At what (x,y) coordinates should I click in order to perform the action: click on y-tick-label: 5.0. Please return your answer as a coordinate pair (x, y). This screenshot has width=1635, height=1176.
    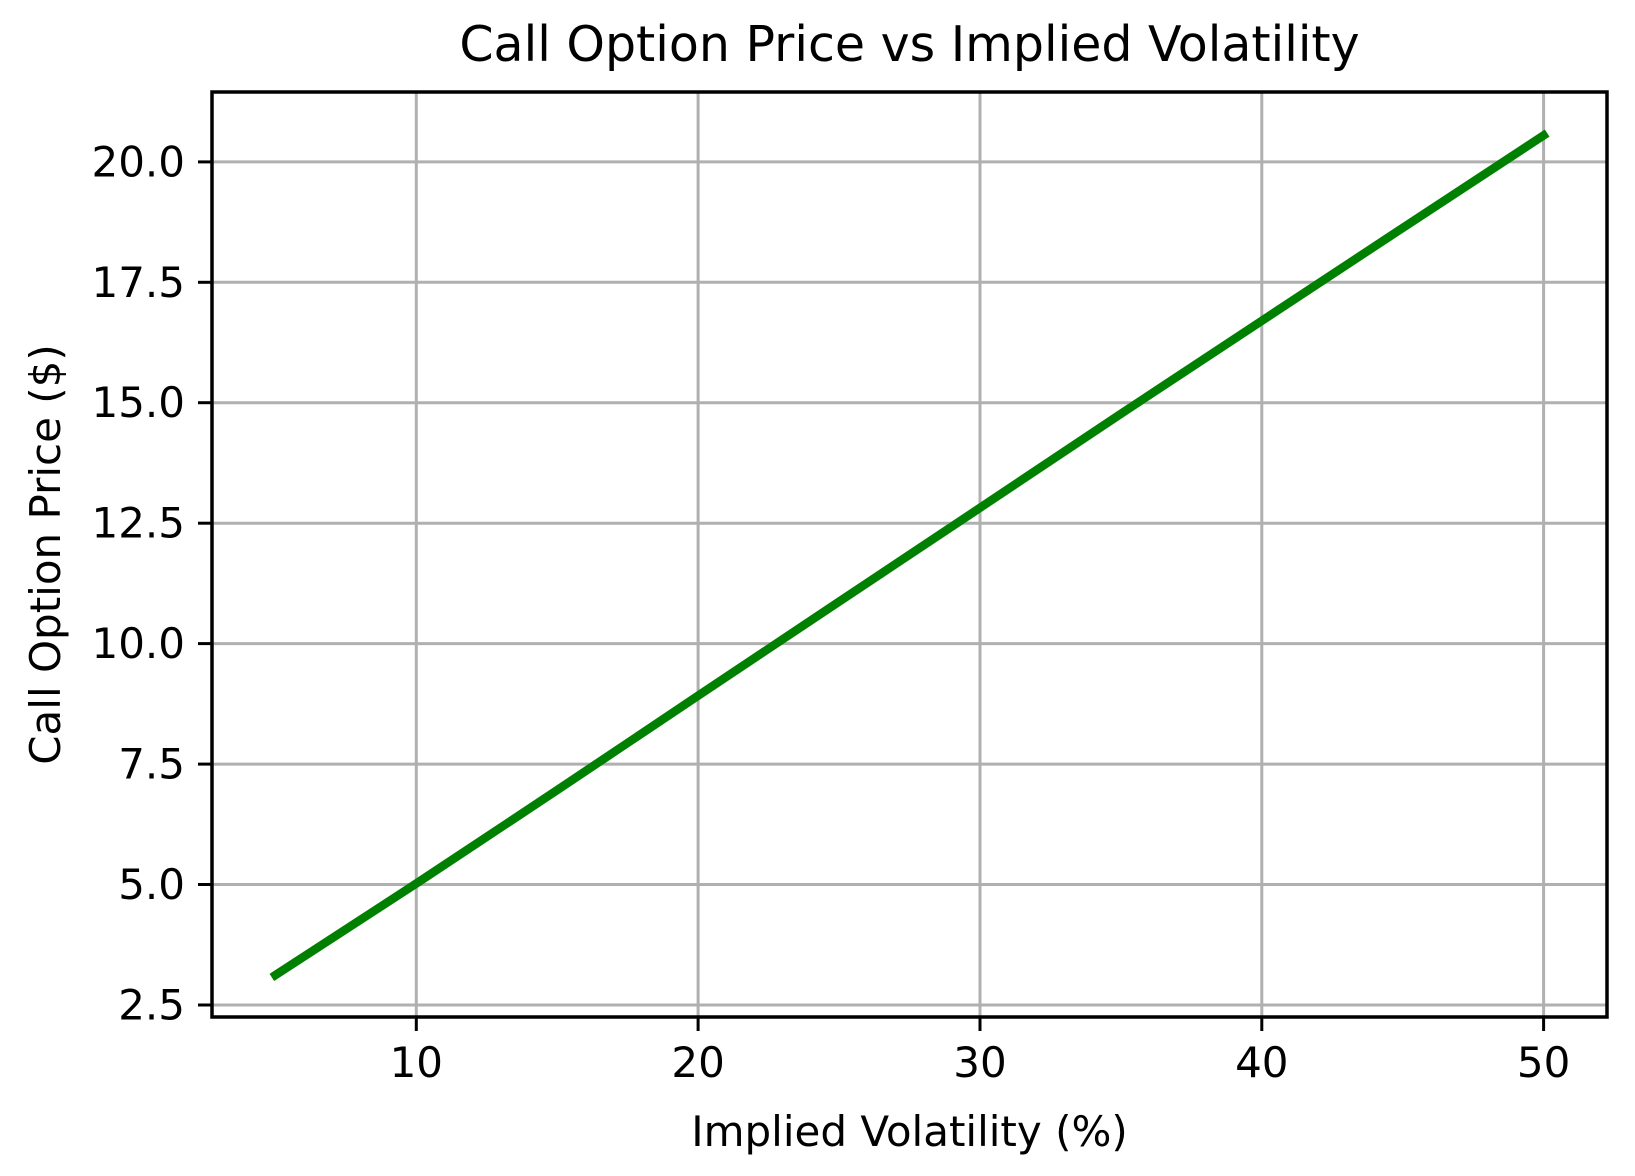
    Looking at the image, I should click on (151, 884).